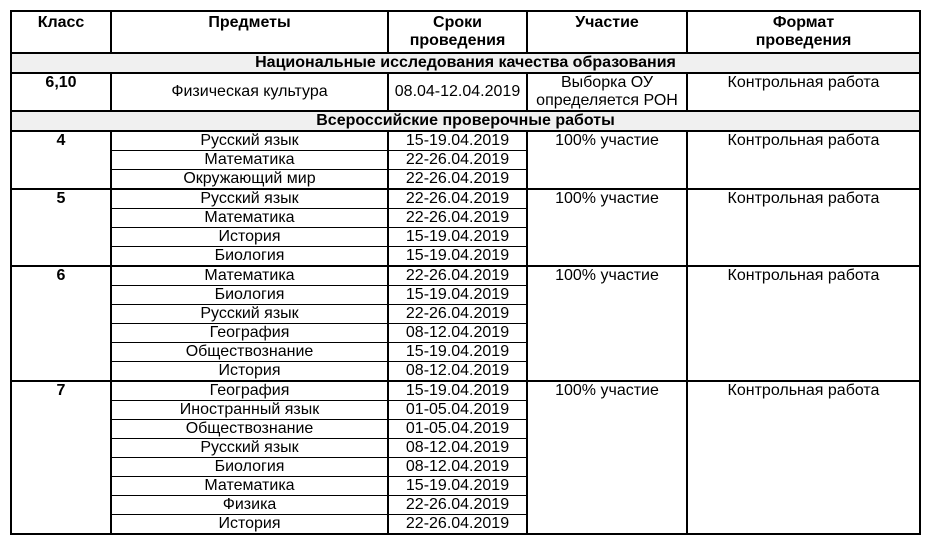 The width and height of the screenshot is (926, 550). I want to click on section-title: Всероссийские проверочные работы, so click(465, 121).